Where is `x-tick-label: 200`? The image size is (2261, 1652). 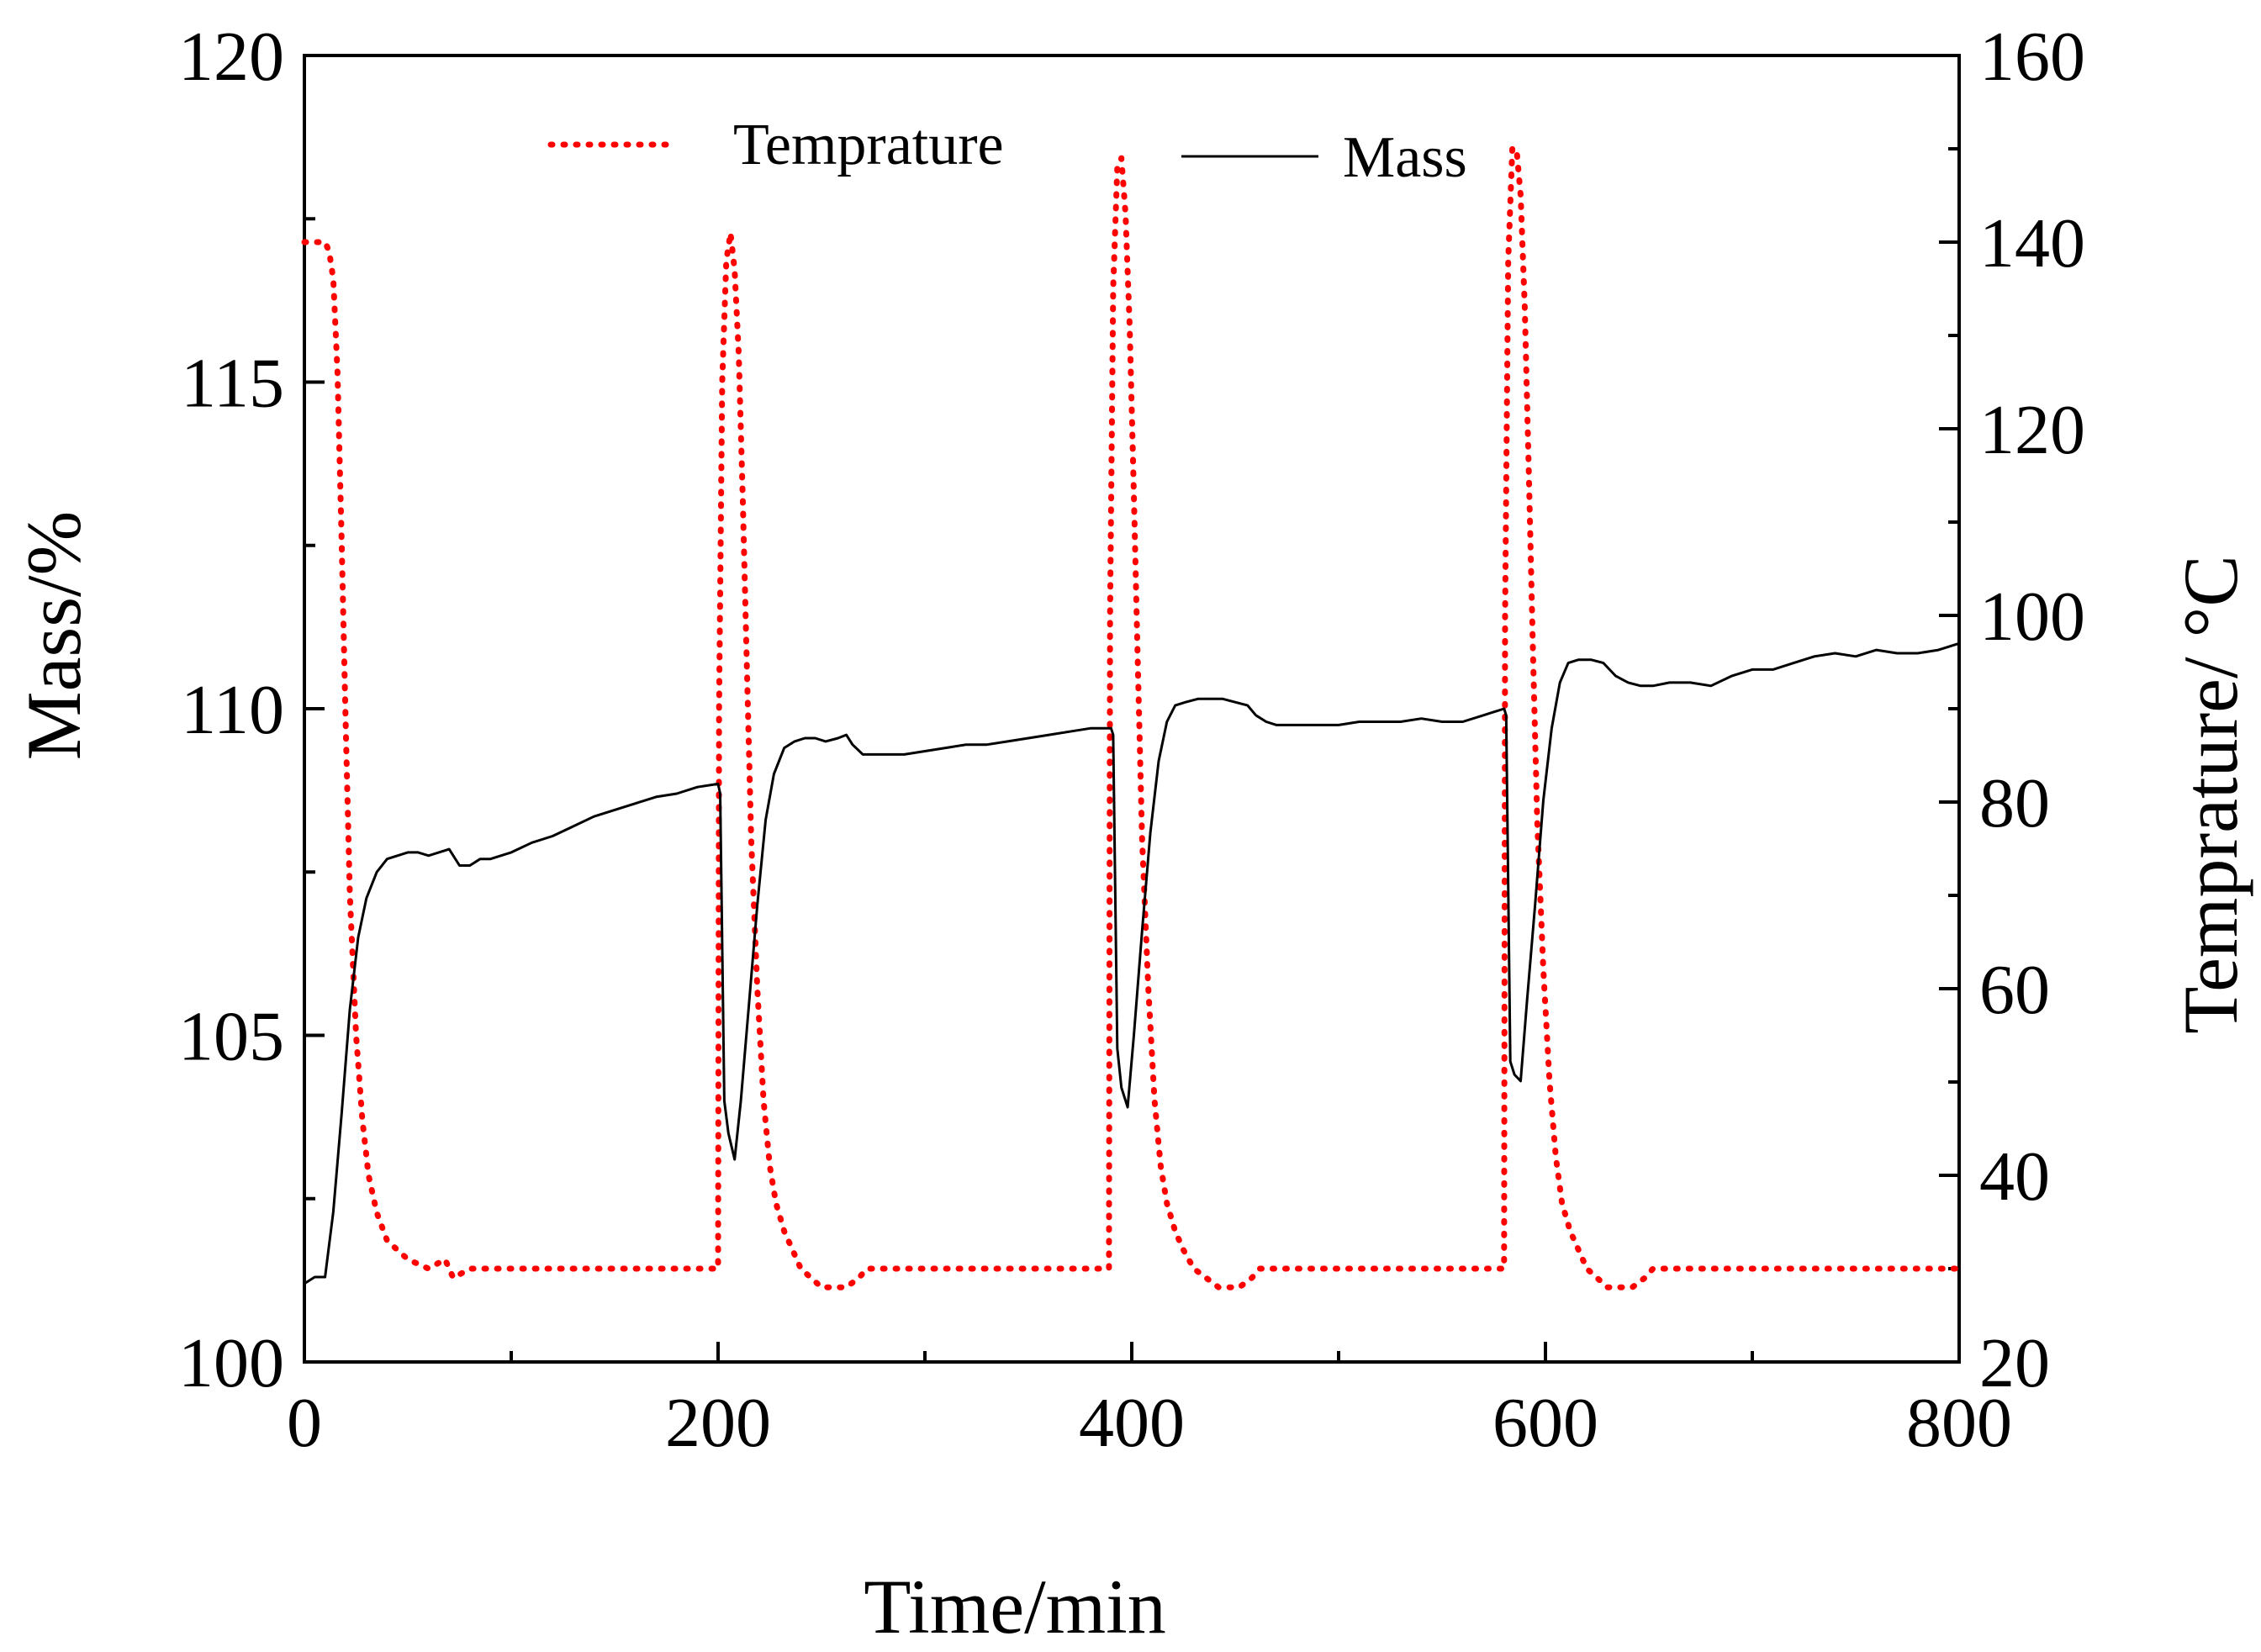
x-tick-label: 200 is located at coordinates (718, 1423).